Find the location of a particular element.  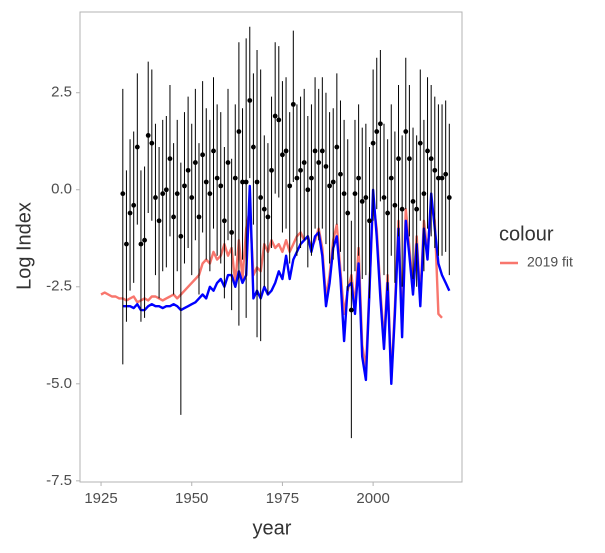

x-tick-label: 1925 is located at coordinates (100, 498).